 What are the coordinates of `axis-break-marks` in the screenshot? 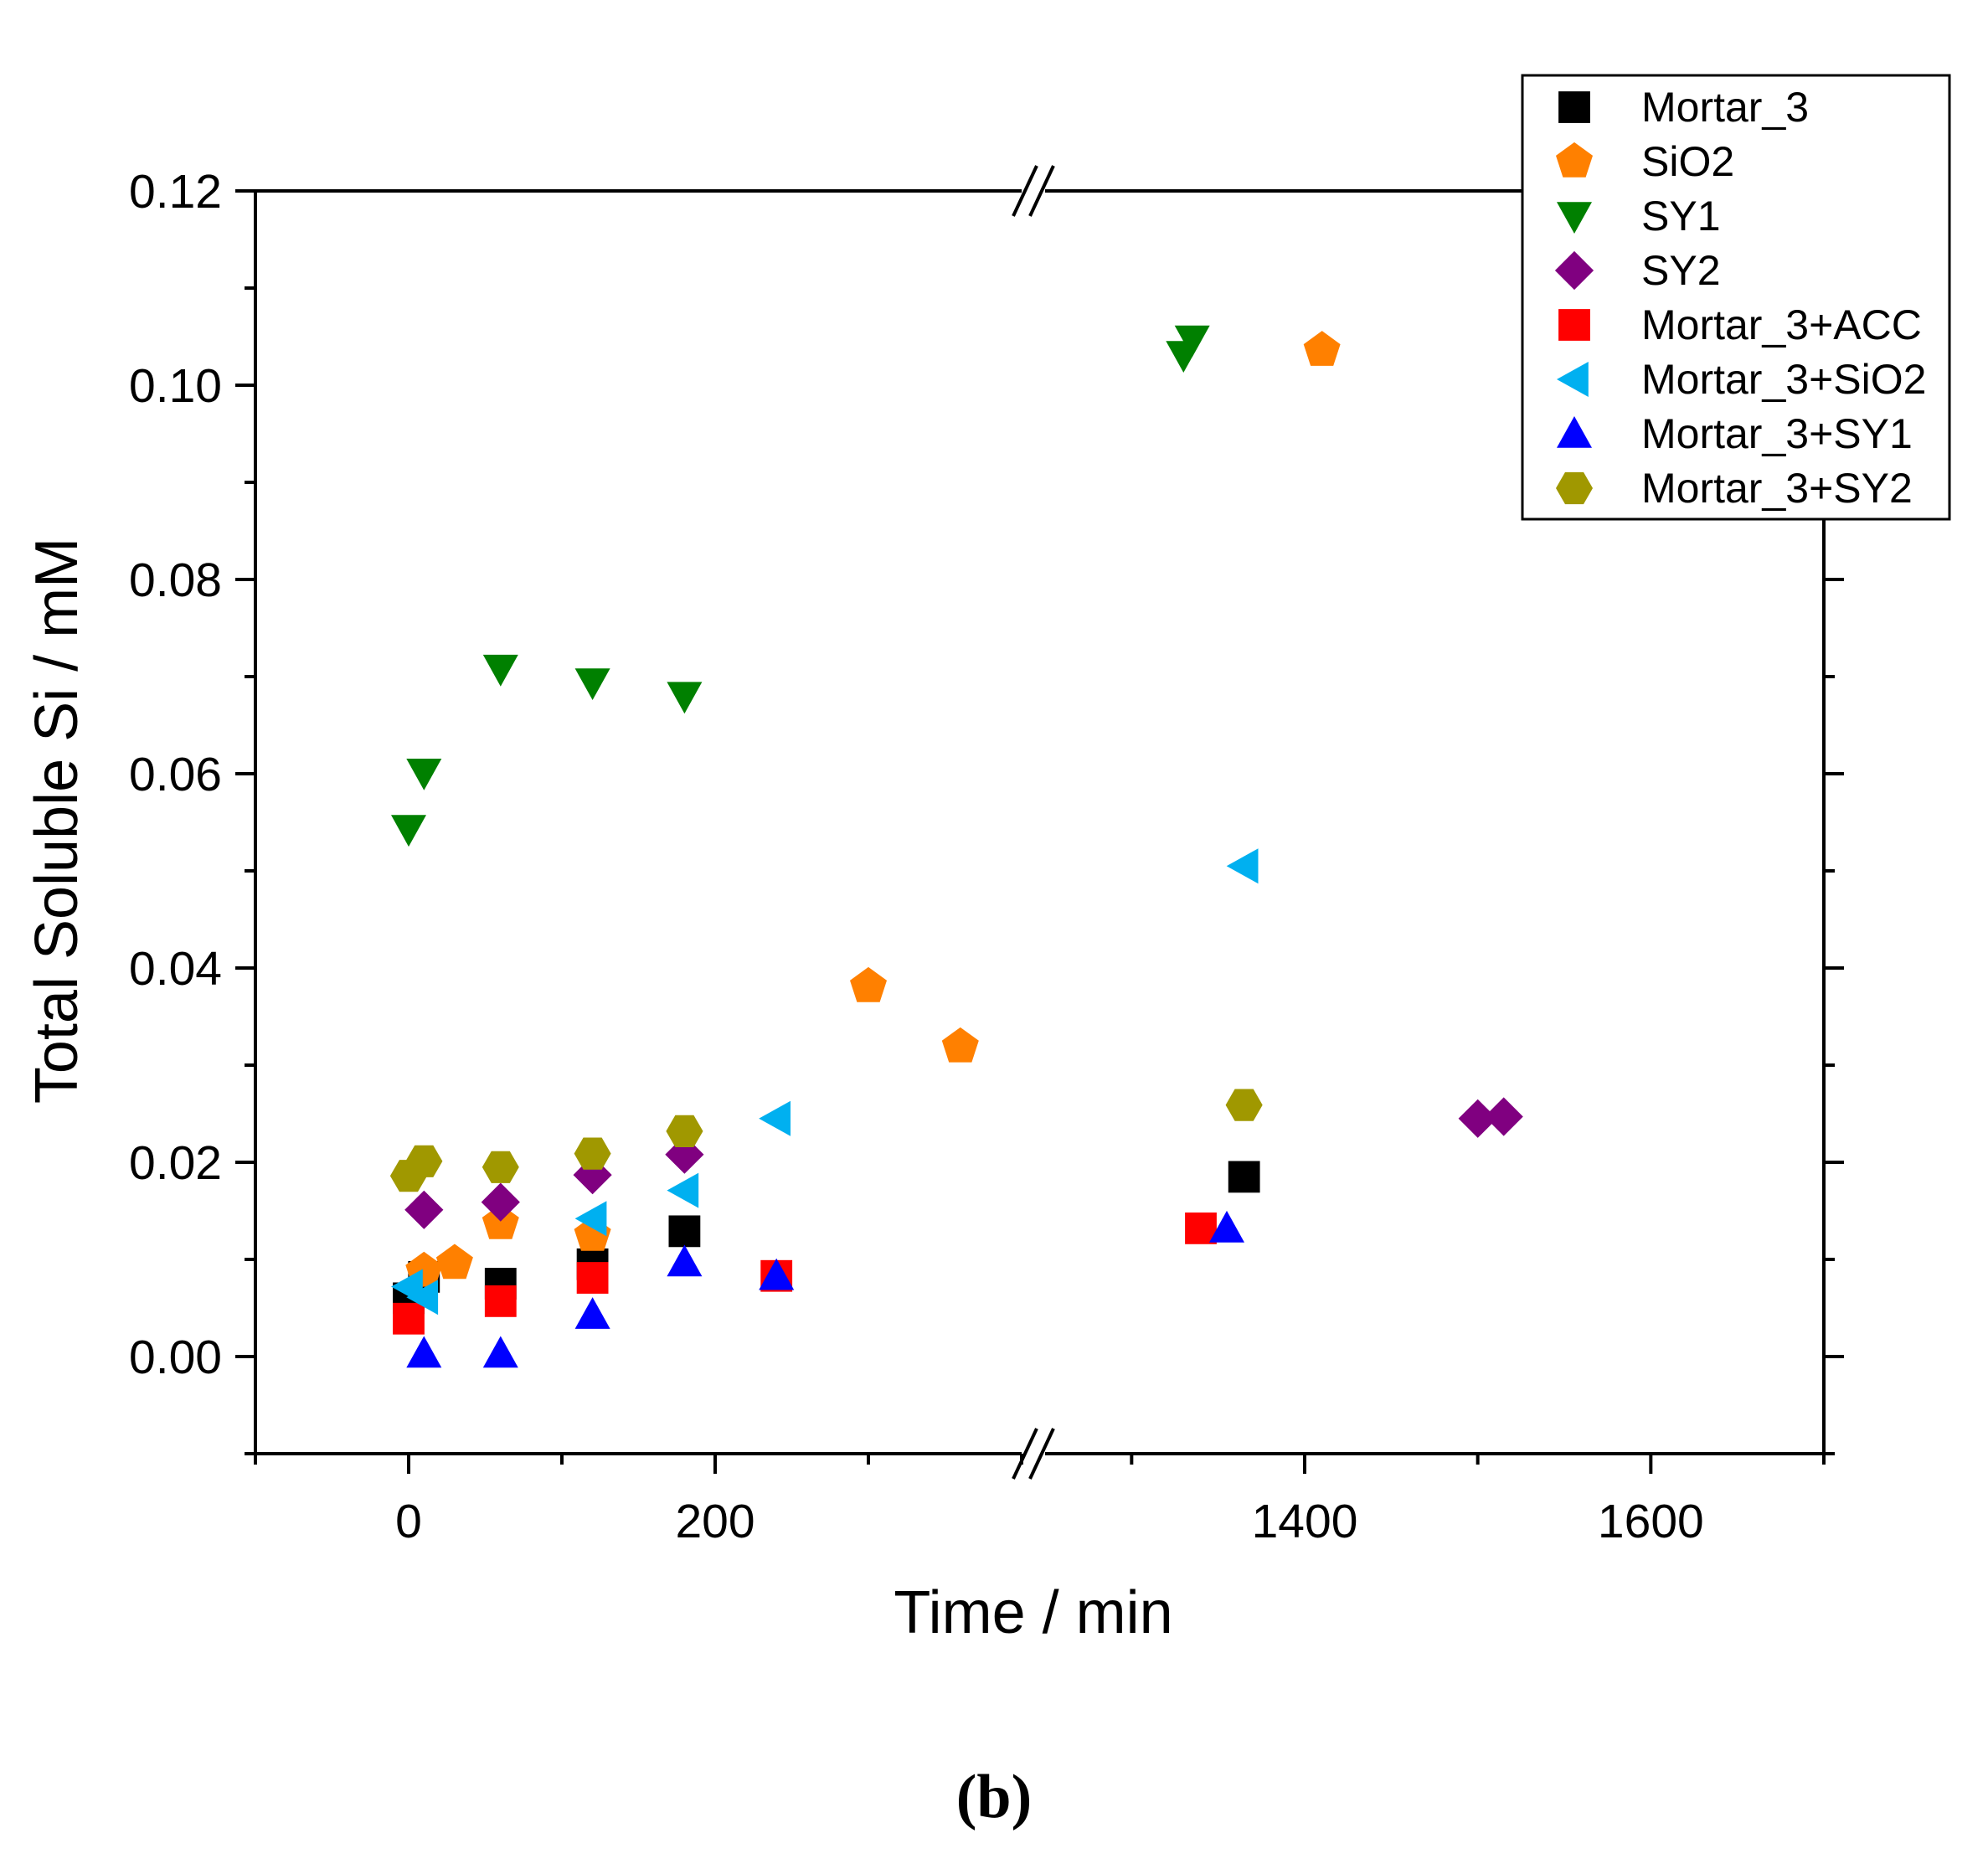 It's located at (1033, 822).